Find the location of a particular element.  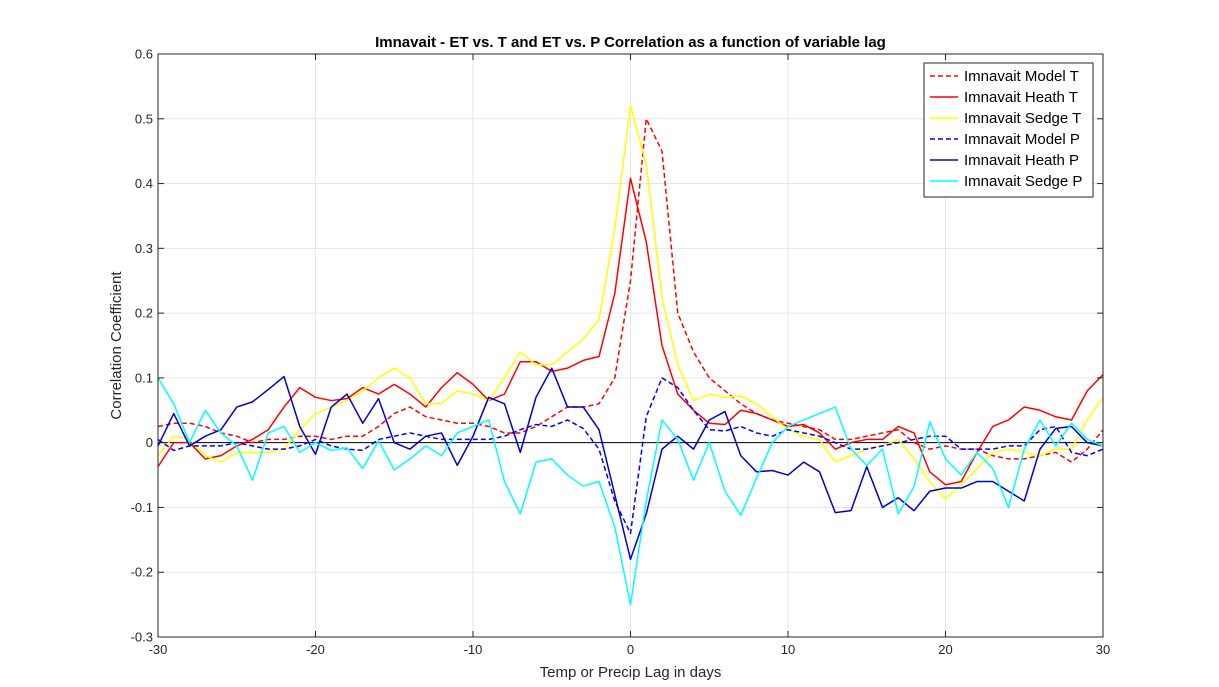

legend-label: Imnavait Model P is located at coordinates (1022, 139).